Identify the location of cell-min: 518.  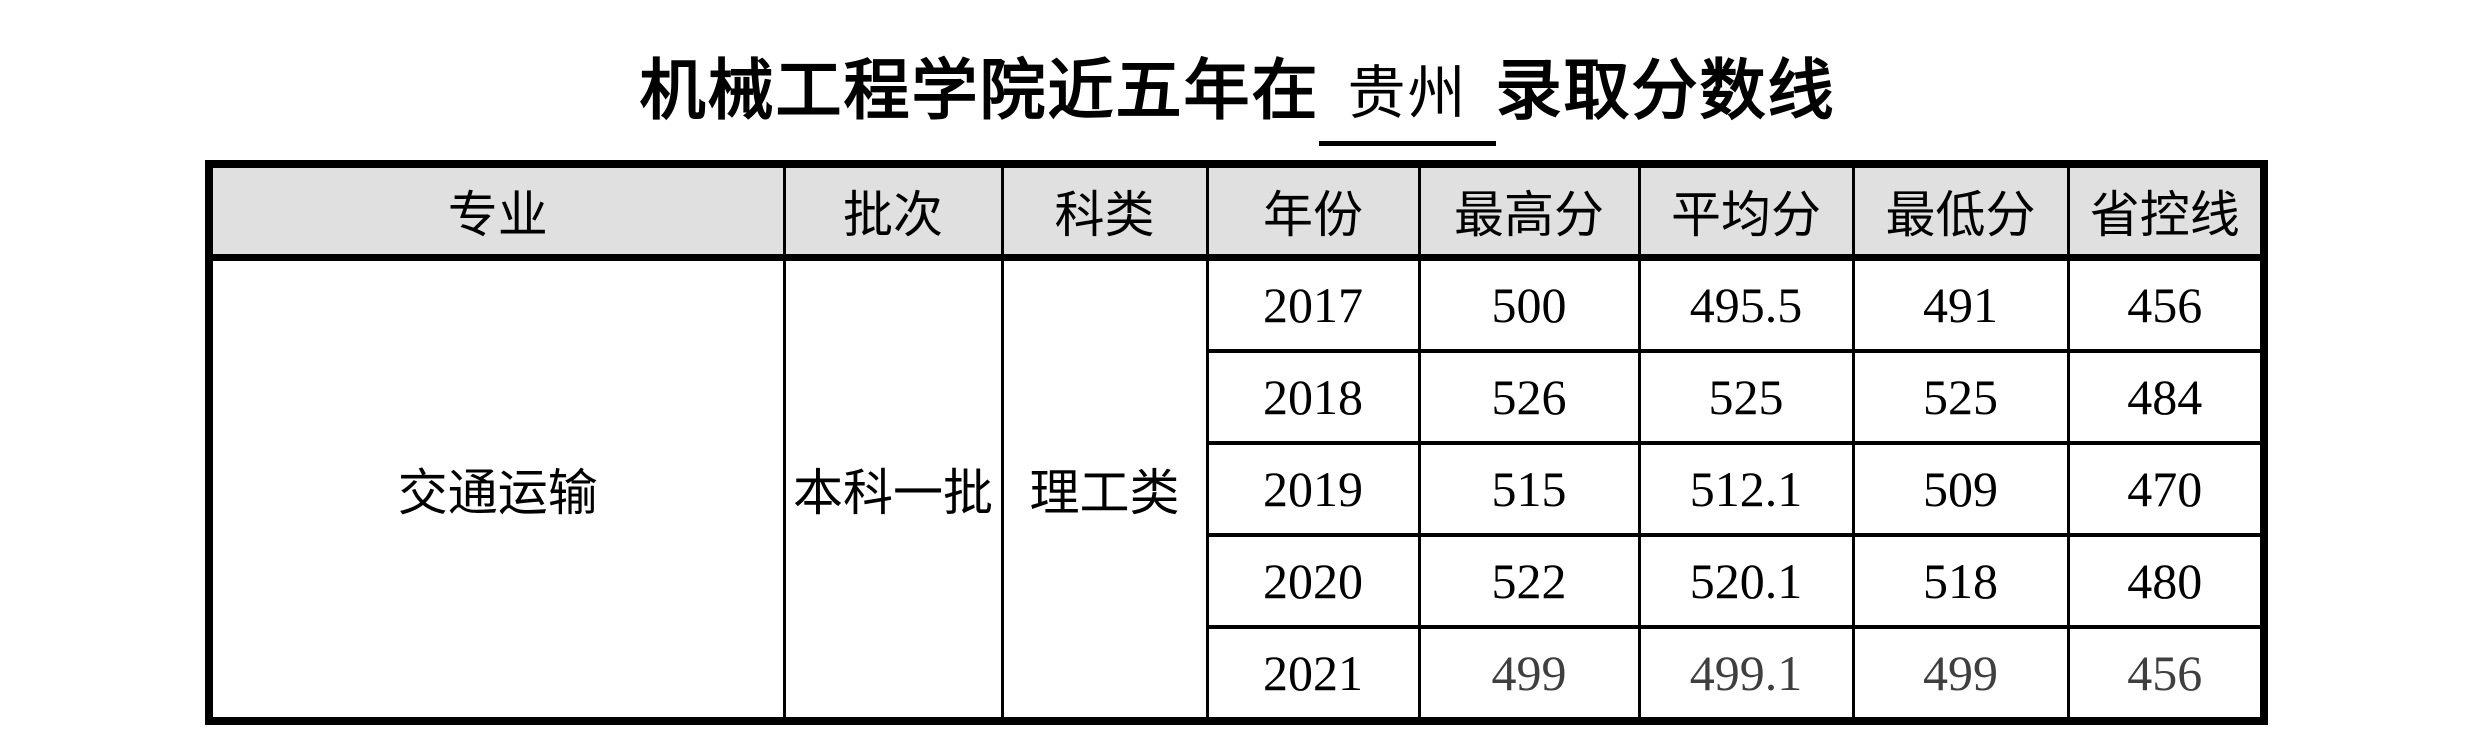
(1960, 581).